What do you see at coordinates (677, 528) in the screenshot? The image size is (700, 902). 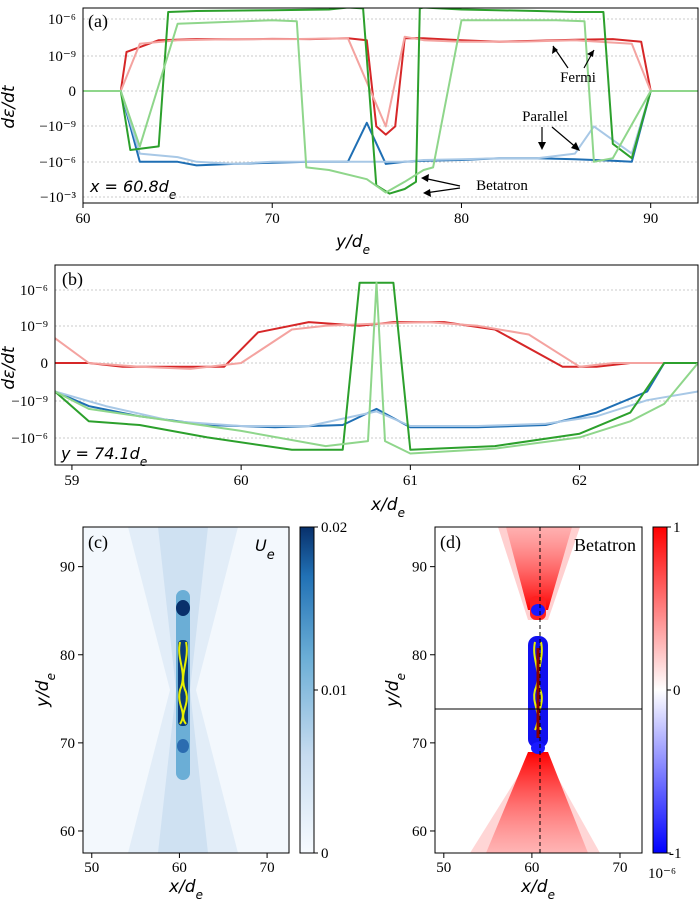 I see `colorbar-d-tick-max: 1` at bounding box center [677, 528].